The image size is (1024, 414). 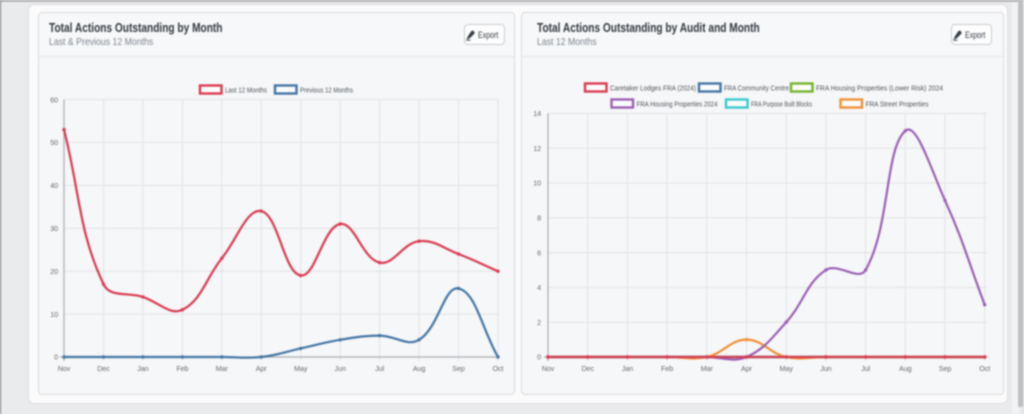 I want to click on svg-text: 60, so click(x=54, y=99).